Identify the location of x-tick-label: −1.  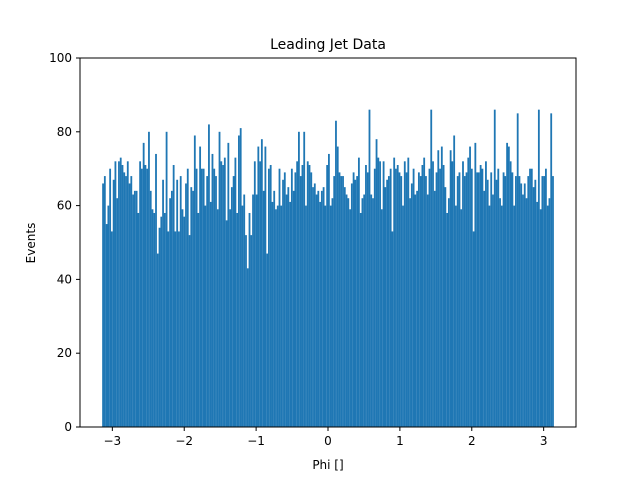
(256, 441).